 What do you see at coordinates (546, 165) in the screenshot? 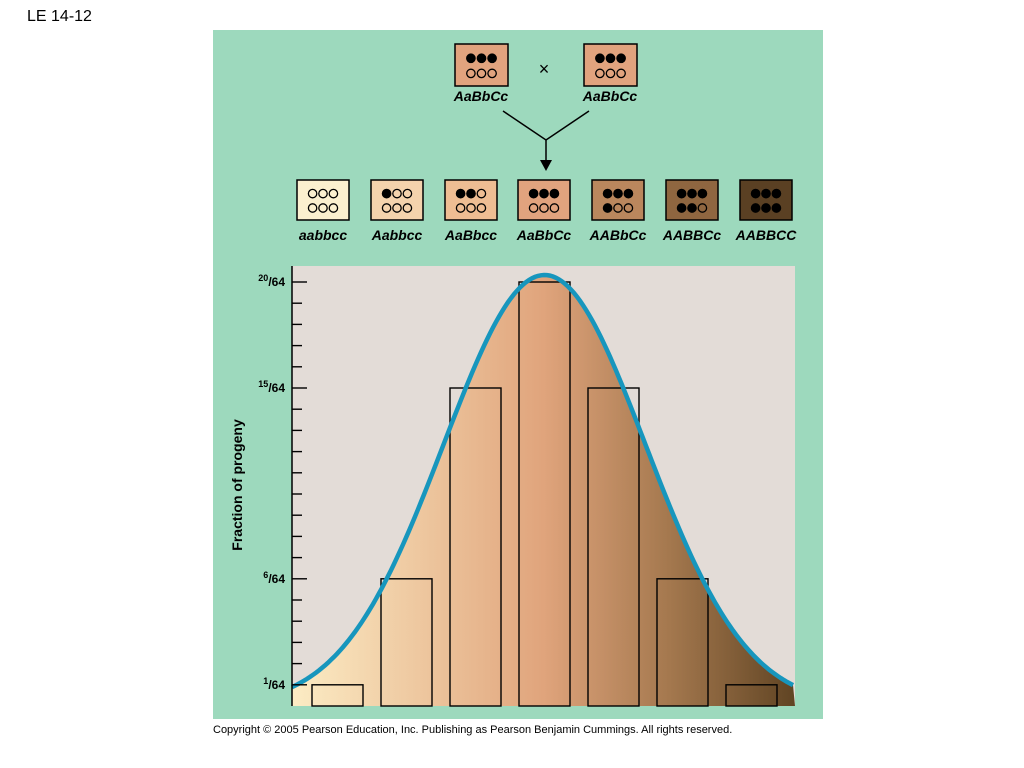
I see `arrow-head` at bounding box center [546, 165].